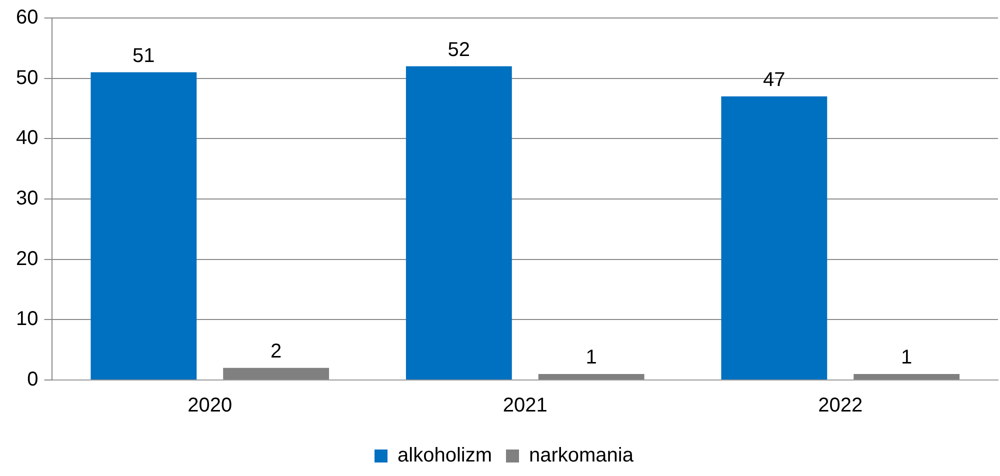 The width and height of the screenshot is (1000, 476). What do you see at coordinates (581, 455) in the screenshot?
I see `legend-label: narkomania` at bounding box center [581, 455].